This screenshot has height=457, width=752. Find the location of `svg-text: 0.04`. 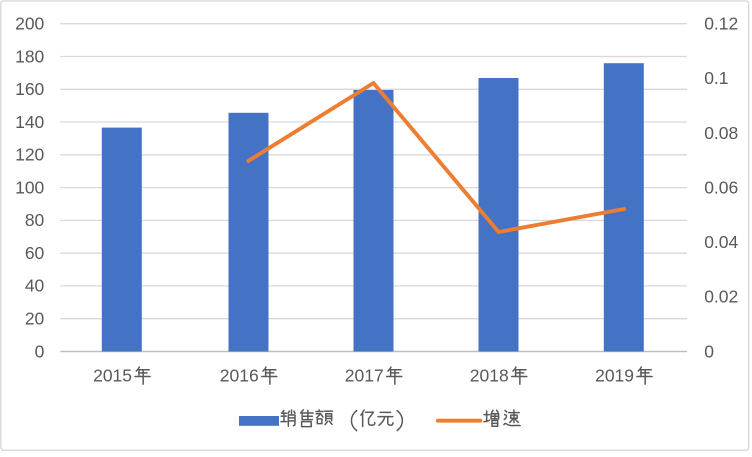

svg-text: 0.04 is located at coordinates (721, 242).